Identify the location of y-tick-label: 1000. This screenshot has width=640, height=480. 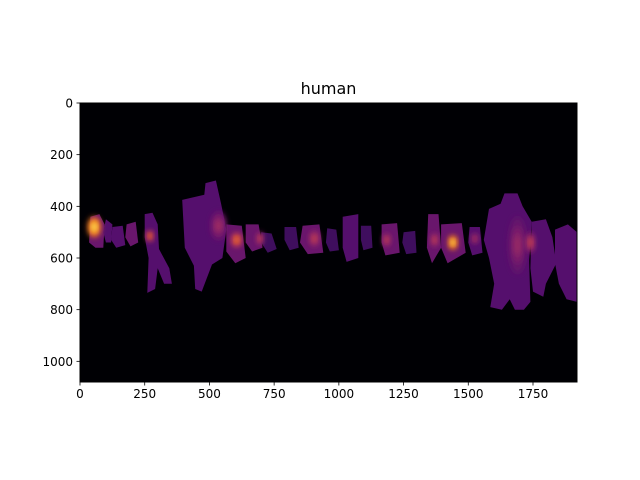
(57, 362).